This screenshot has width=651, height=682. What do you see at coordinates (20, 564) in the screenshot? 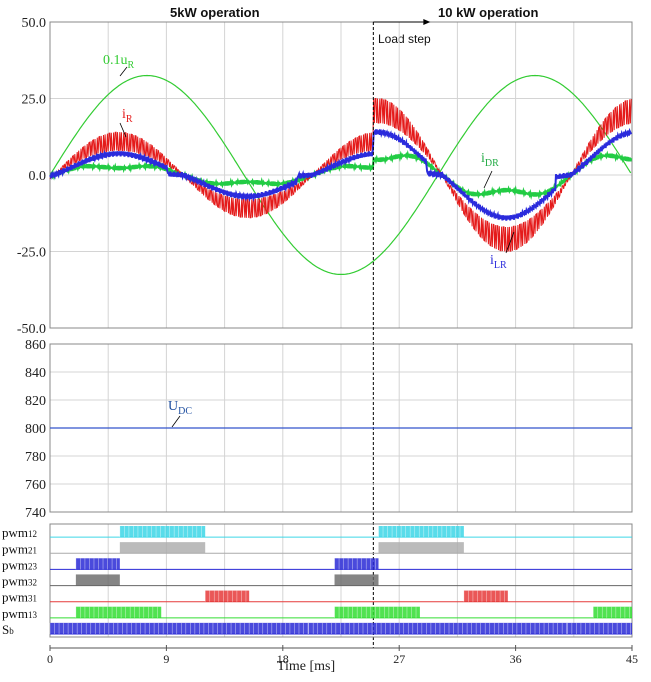
I see `pwm-label: pwm23` at bounding box center [20, 564].